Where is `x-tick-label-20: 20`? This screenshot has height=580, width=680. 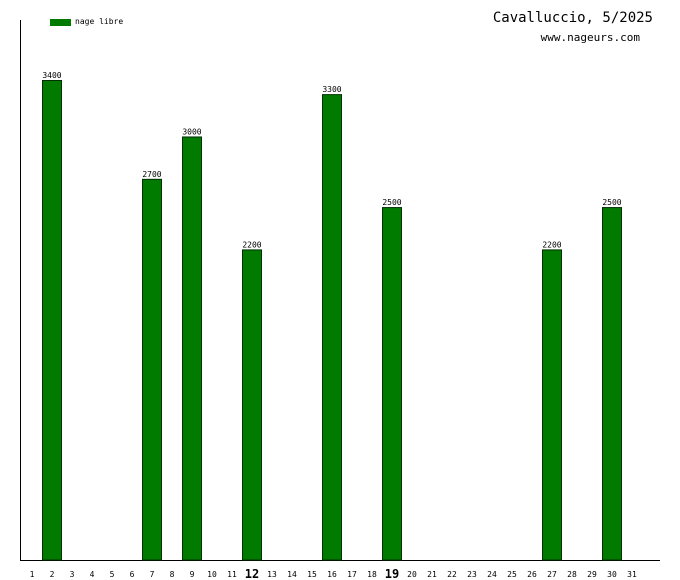 x-tick-label-20: 20 is located at coordinates (412, 574).